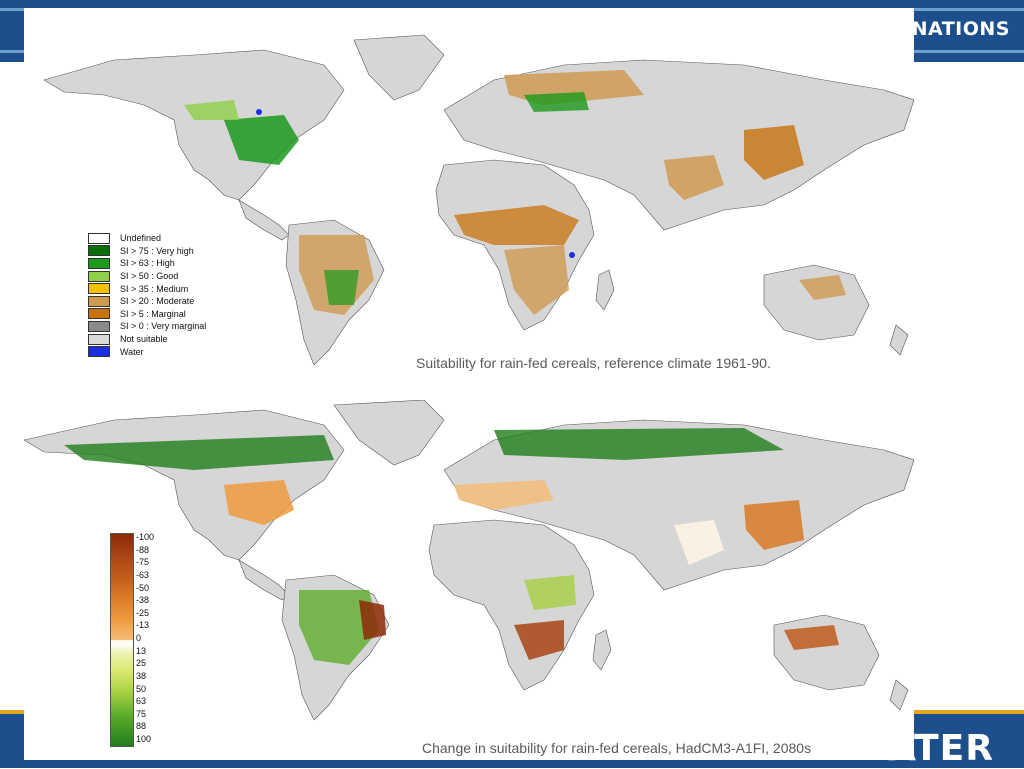 This screenshot has width=1024, height=769. I want to click on header-brand-text: D NATIONS, so click(949, 29).